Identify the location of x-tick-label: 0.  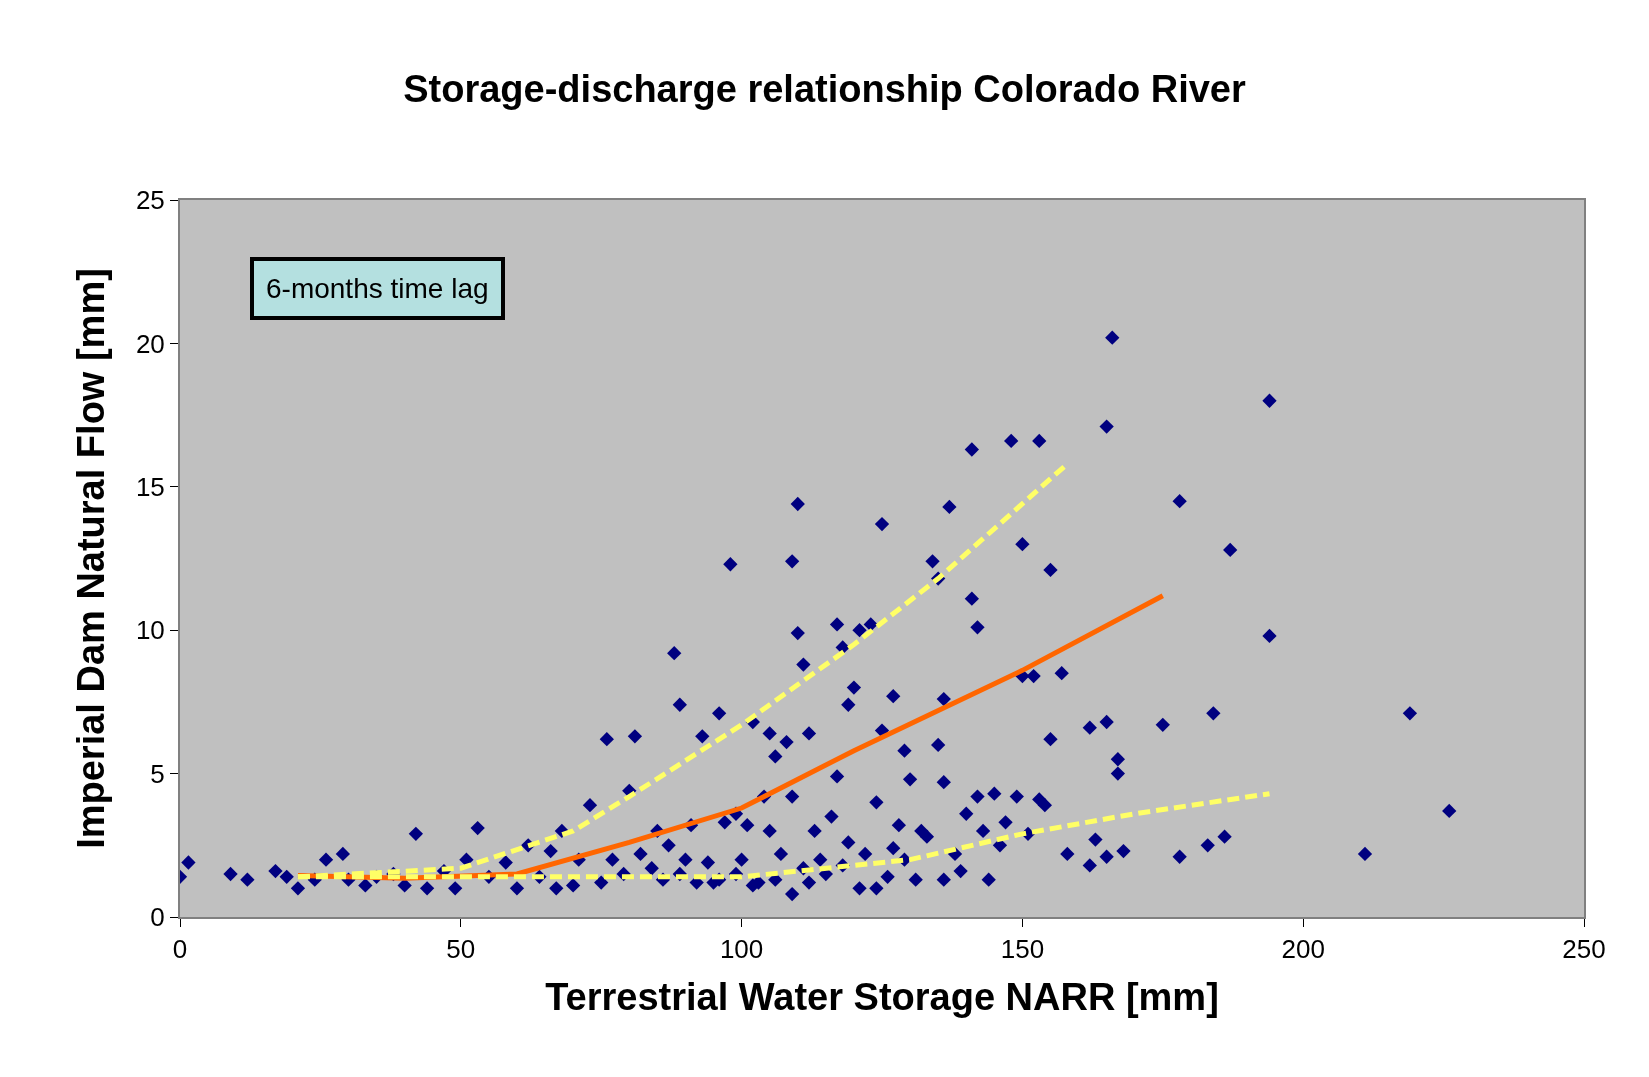
(180, 949).